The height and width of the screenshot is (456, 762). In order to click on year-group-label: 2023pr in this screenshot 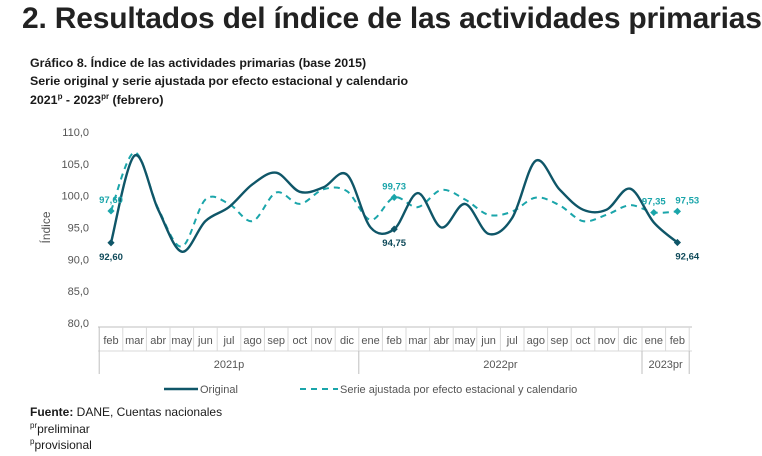, I will do `click(665, 365)`.